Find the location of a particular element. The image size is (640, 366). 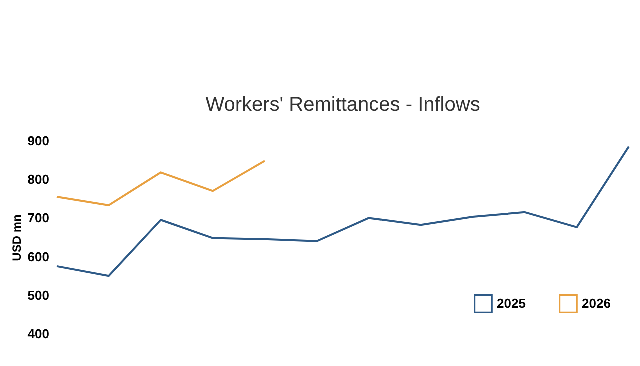

chart-title: Workers' Remittances - Inflows is located at coordinates (343, 105).